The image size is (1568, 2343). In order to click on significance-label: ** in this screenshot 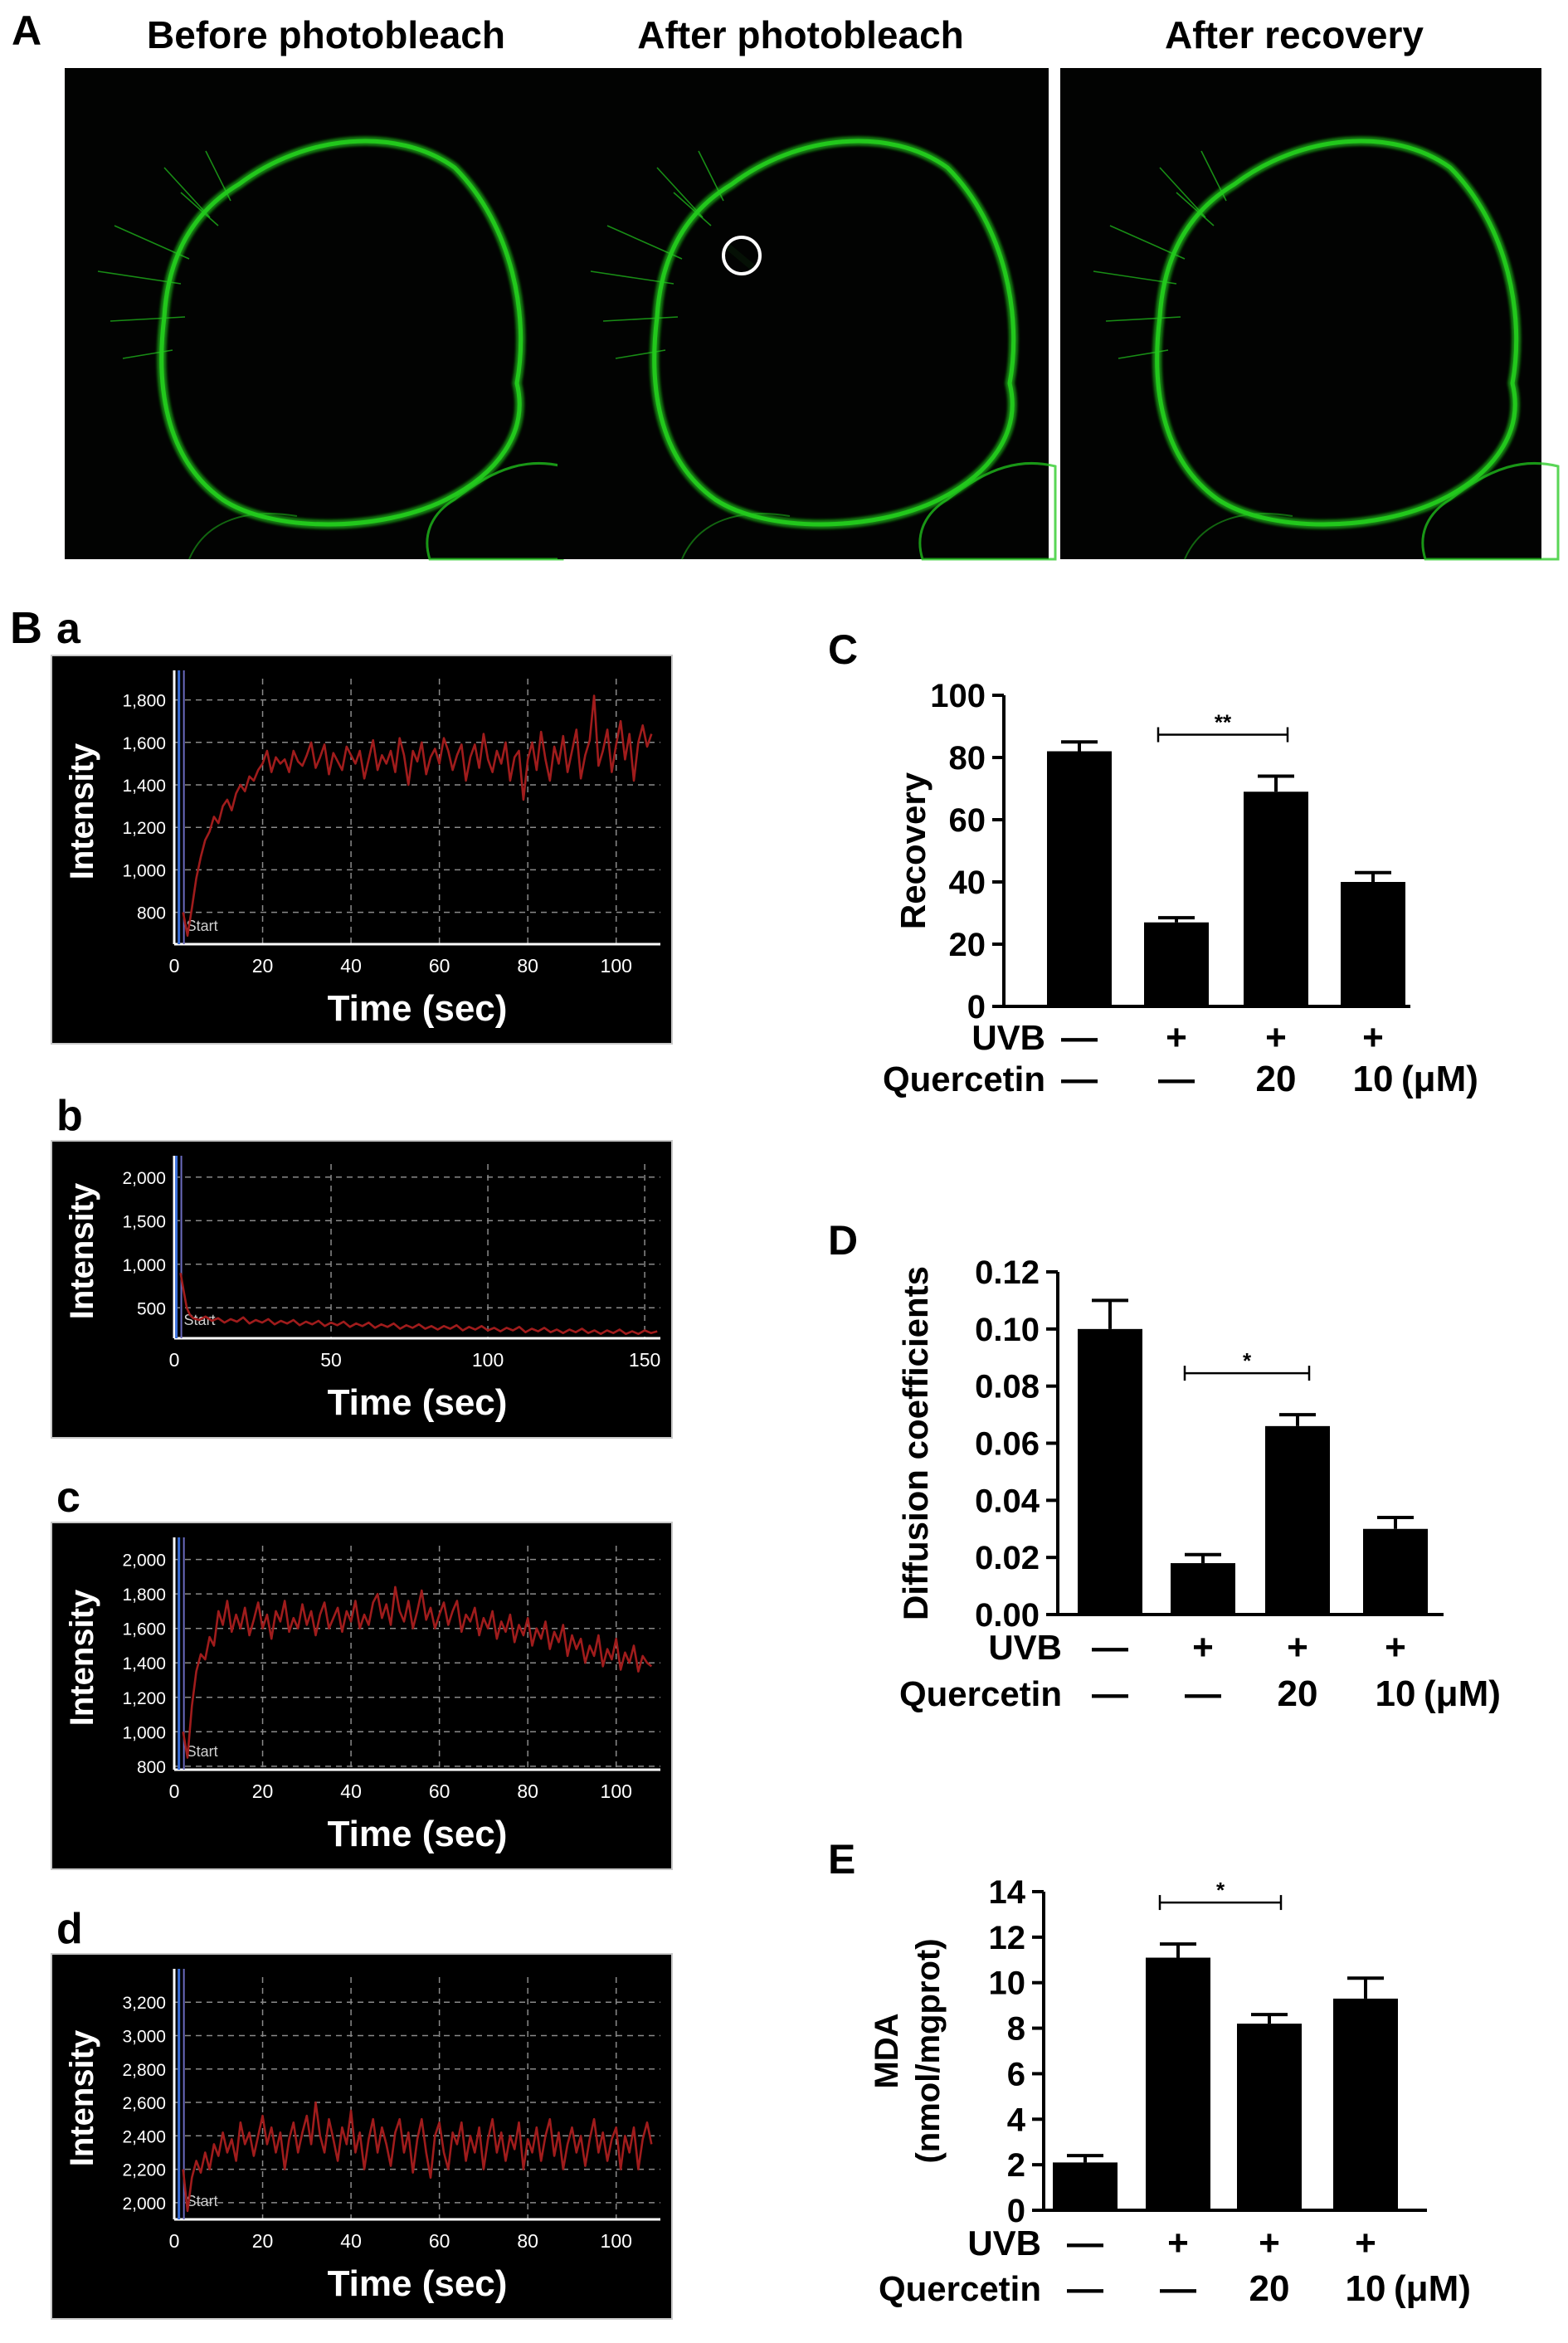, I will do `click(1223, 722)`.